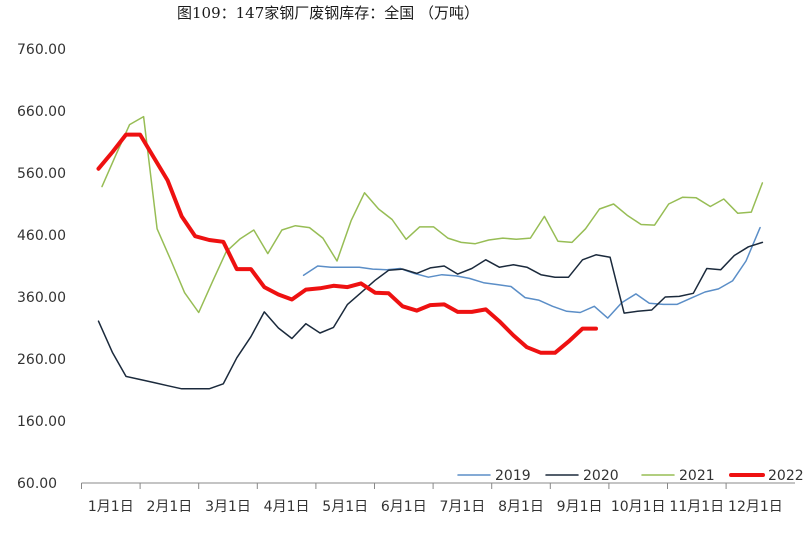 This screenshot has width=812, height=535. Describe the element at coordinates (462, 507) in the screenshot. I see `x-tick-label: 7月1日` at that location.